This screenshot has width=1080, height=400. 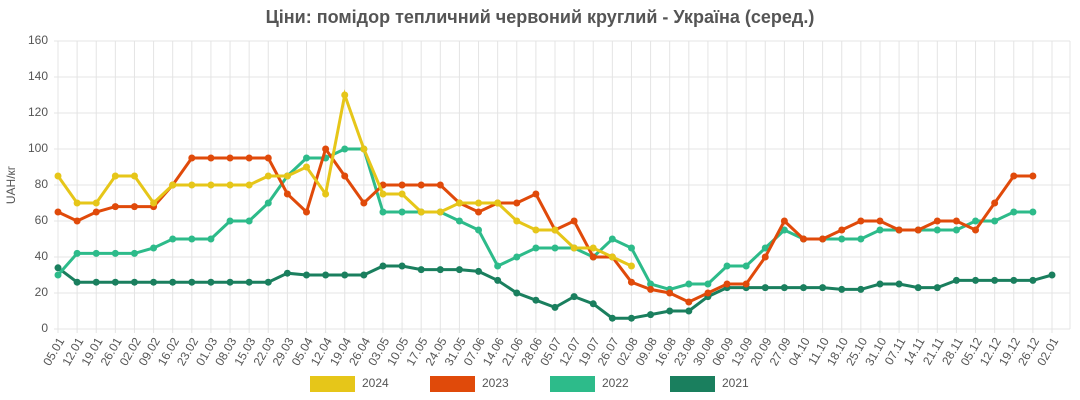 I want to click on legend-label: 2021, so click(x=735, y=383).